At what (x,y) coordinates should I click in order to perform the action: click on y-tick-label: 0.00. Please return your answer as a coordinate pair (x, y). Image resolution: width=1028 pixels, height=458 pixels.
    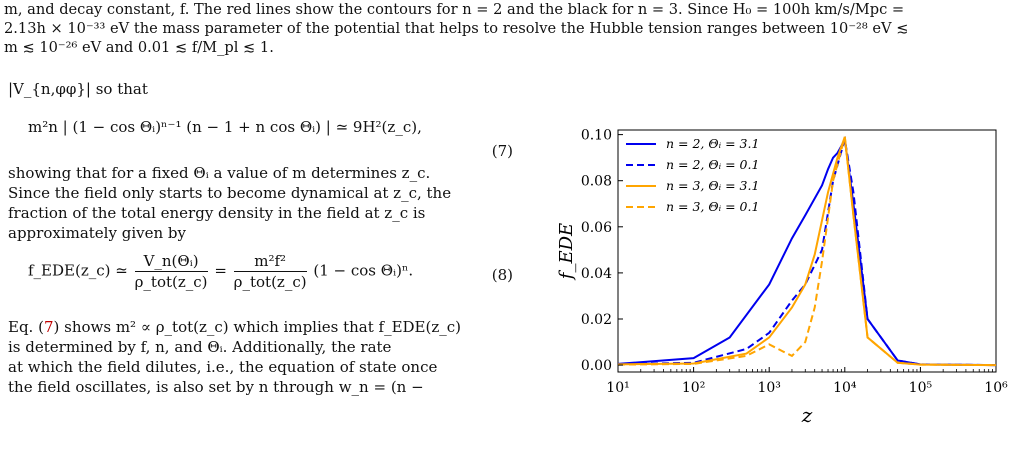
    Looking at the image, I should click on (596, 366).